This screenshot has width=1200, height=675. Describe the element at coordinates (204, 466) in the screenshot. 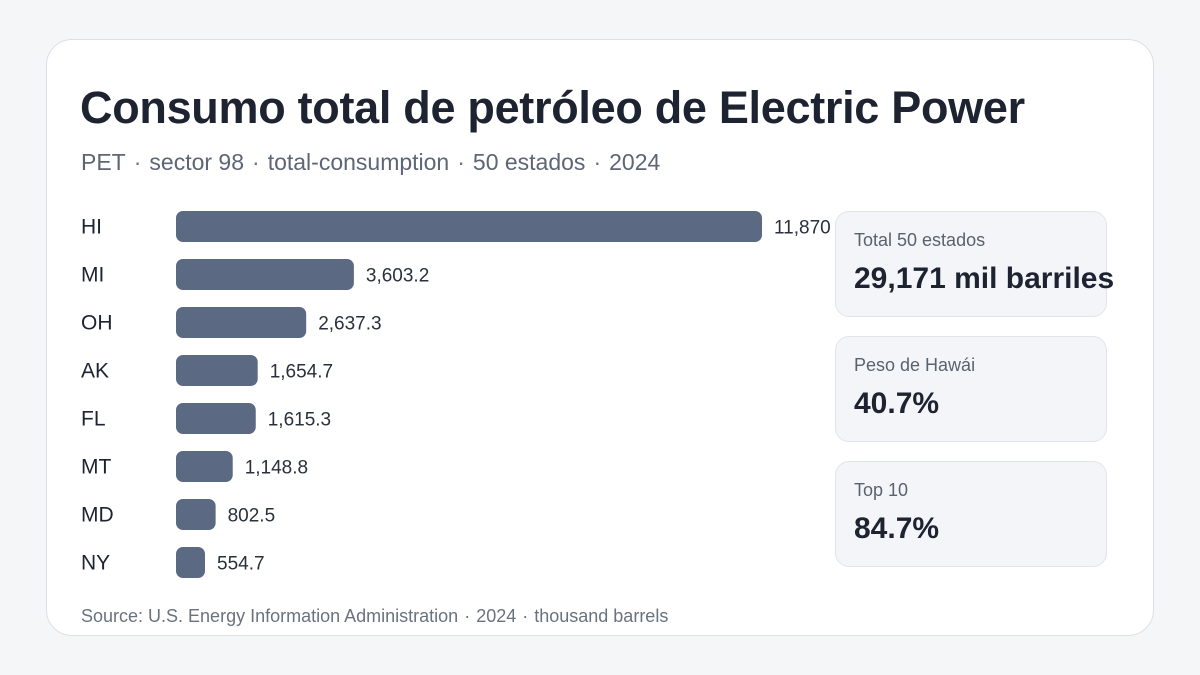

I see `bar-mt` at that location.